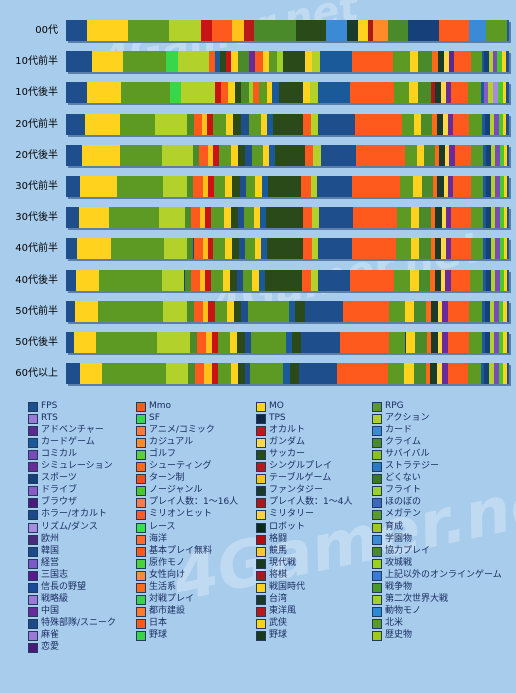 The width and height of the screenshot is (516, 693). Describe the element at coordinates (83, 600) in the screenshot. I see `legend-item: 戦略級` at that location.